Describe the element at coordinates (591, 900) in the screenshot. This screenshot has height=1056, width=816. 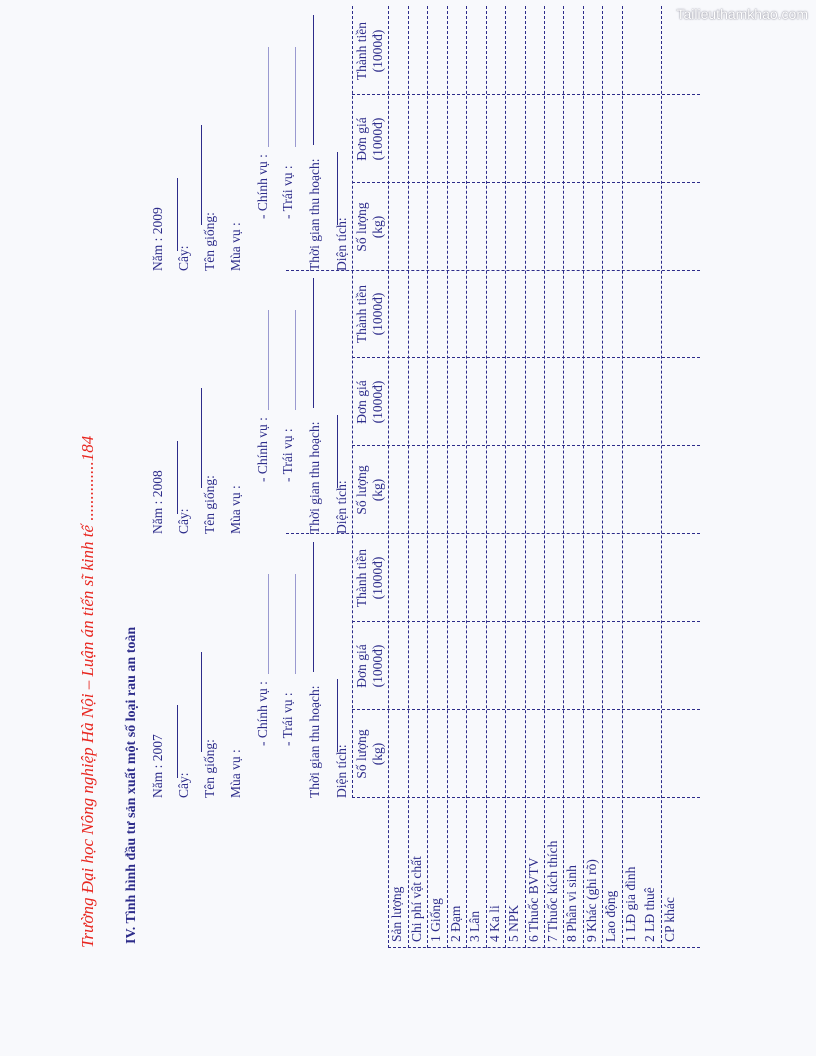
I see `table-row-label: 9 Khác (ghi rõ)` at that location.